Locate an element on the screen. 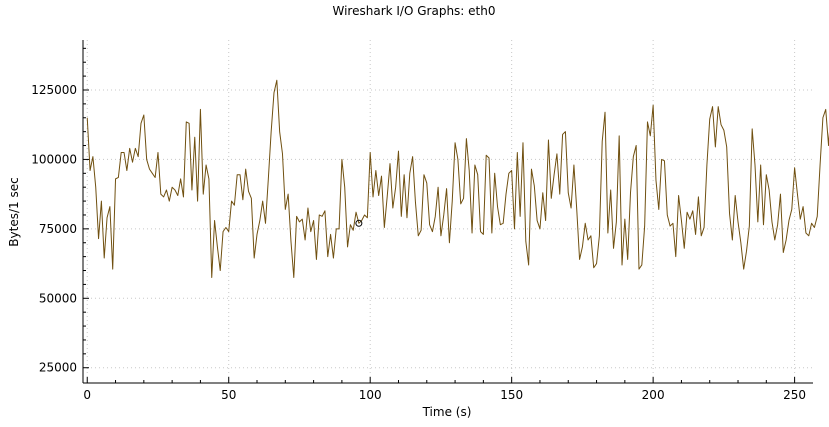  x-tick-label: 200 is located at coordinates (653, 395).